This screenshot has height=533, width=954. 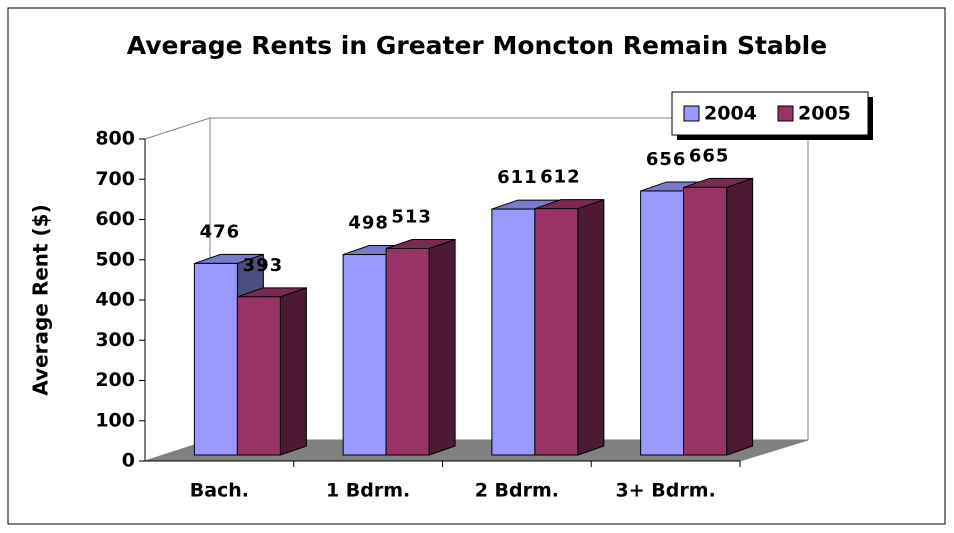 What do you see at coordinates (220, 231) in the screenshot?
I see `value-label: 476` at bounding box center [220, 231].